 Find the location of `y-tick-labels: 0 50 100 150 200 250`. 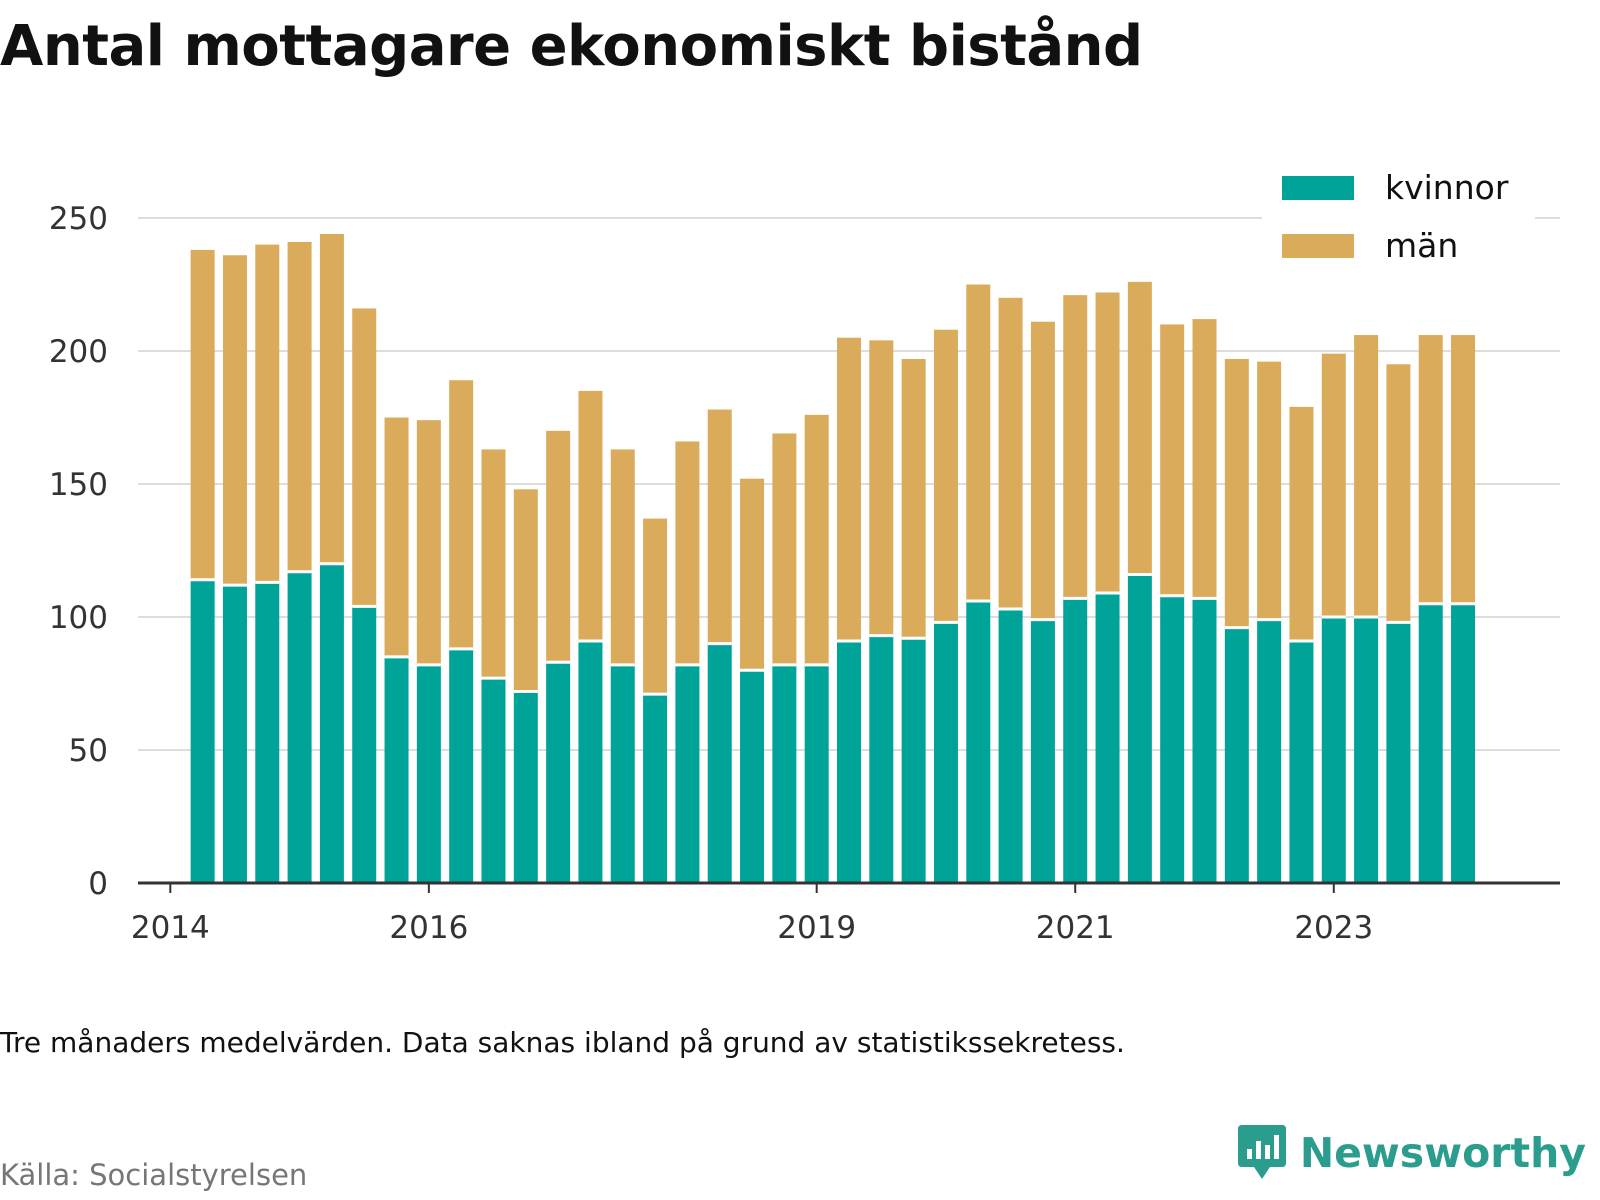

y-tick-labels: 0 50 100 150 200 250 is located at coordinates (78, 551).